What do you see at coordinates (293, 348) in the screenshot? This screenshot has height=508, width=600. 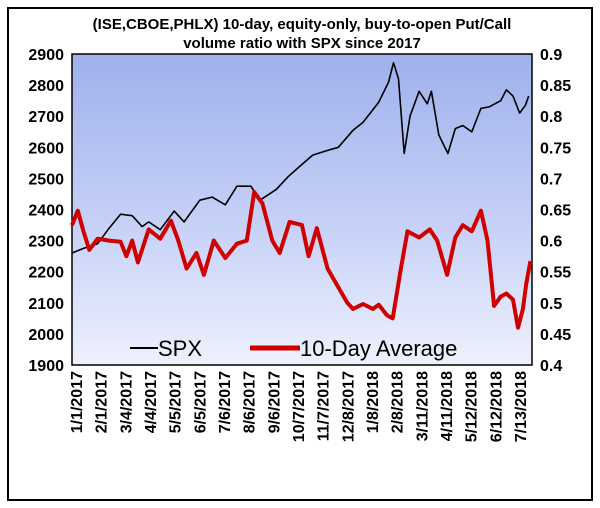 I see `legend: SPX 10-Day Average` at bounding box center [293, 348].